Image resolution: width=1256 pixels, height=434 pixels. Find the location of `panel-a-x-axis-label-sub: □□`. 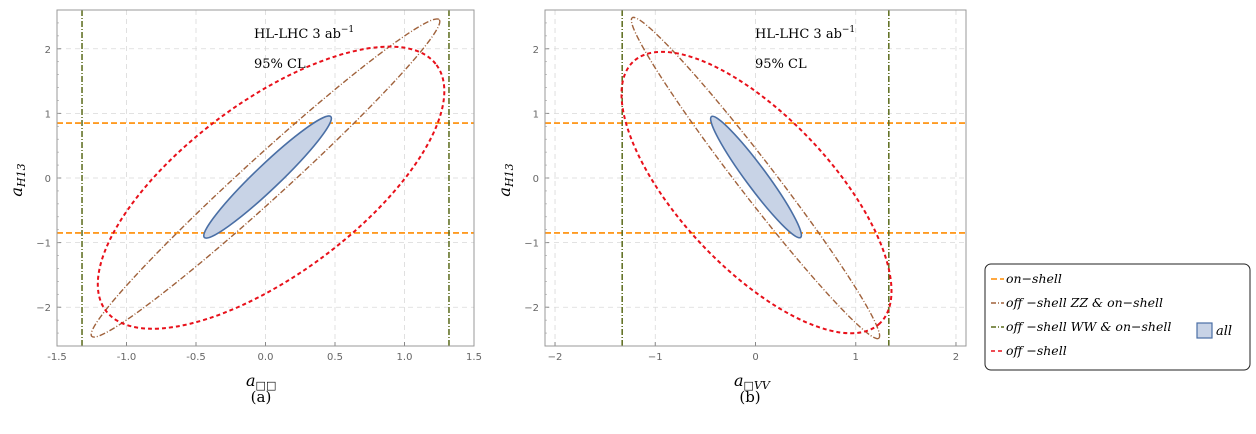

panel-a-x-axis-label-sub: □□ is located at coordinates (266, 385).